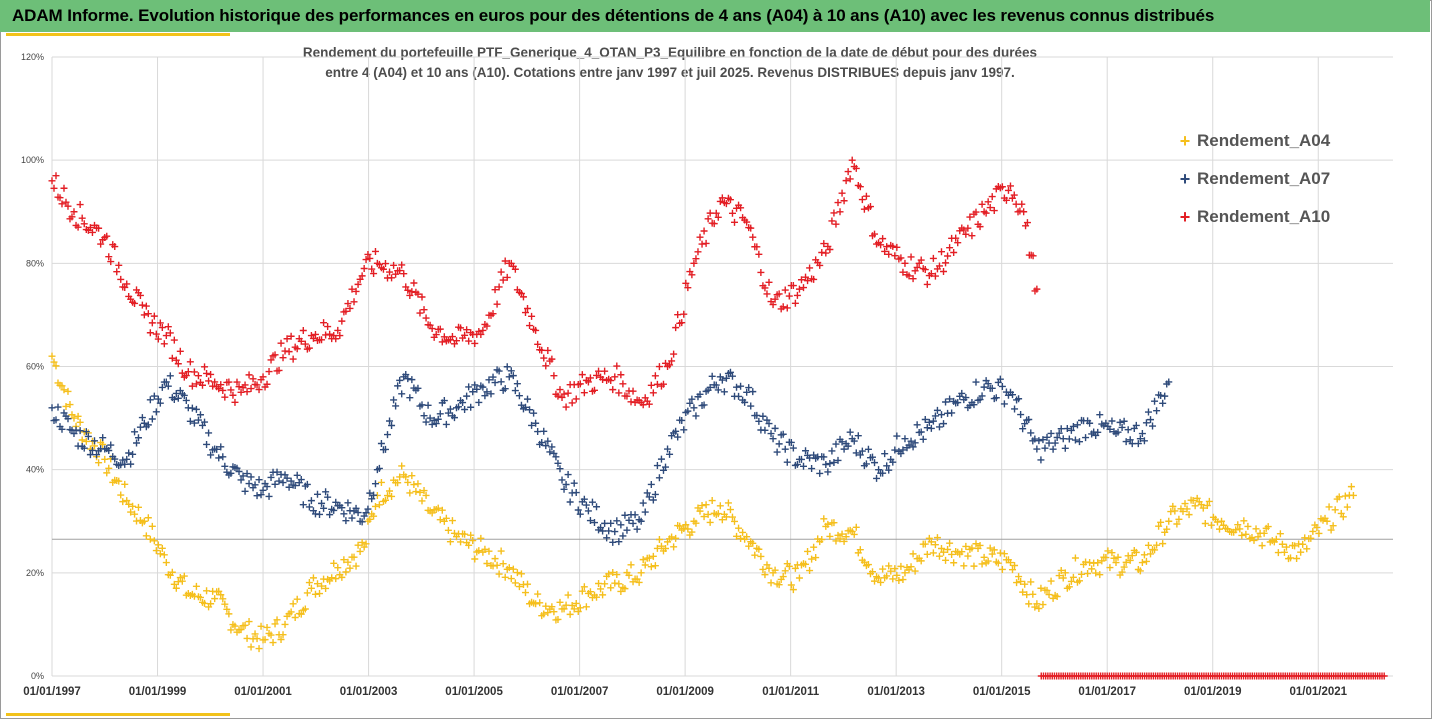  I want to click on x-tick-label: 01/01/2001, so click(263, 692).